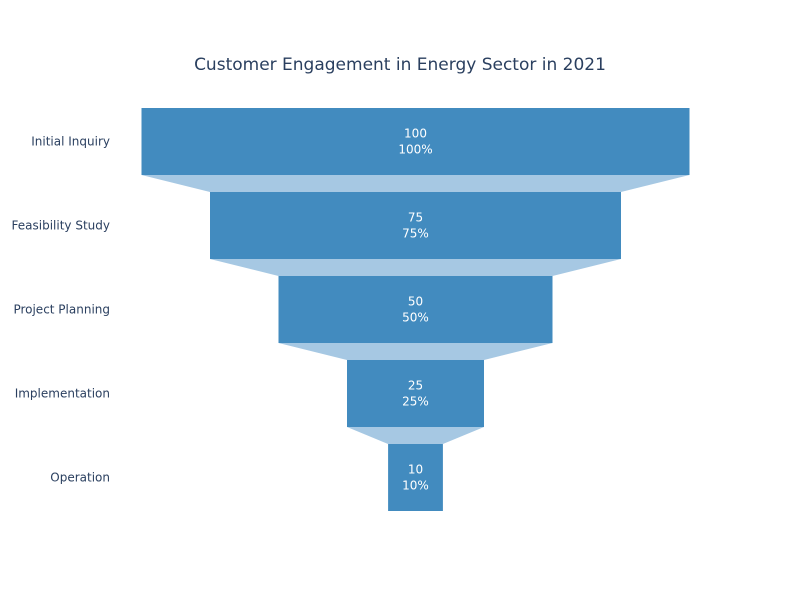 Image resolution: width=800 pixels, height=600 pixels. What do you see at coordinates (415, 134) in the screenshot?
I see `bar-value-label: 100` at bounding box center [415, 134].